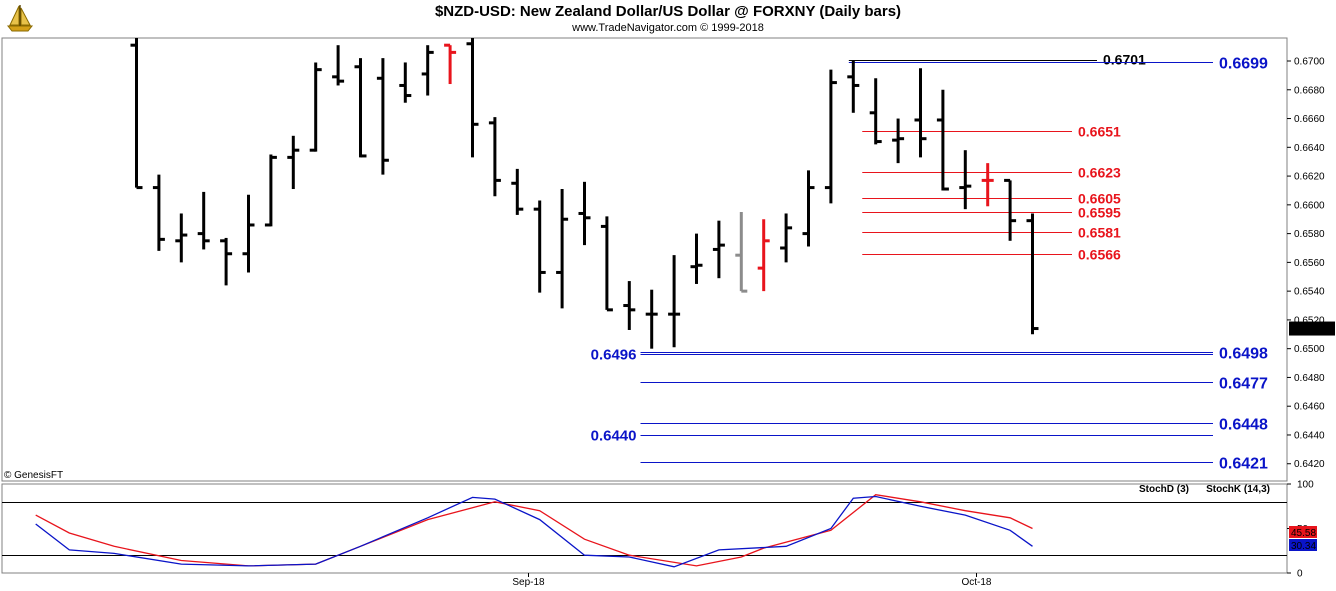 Image resolution: width=1336 pixels, height=591 pixels. Describe the element at coordinates (1099, 255) in the screenshot. I see `level-label: 0.6566` at that location.